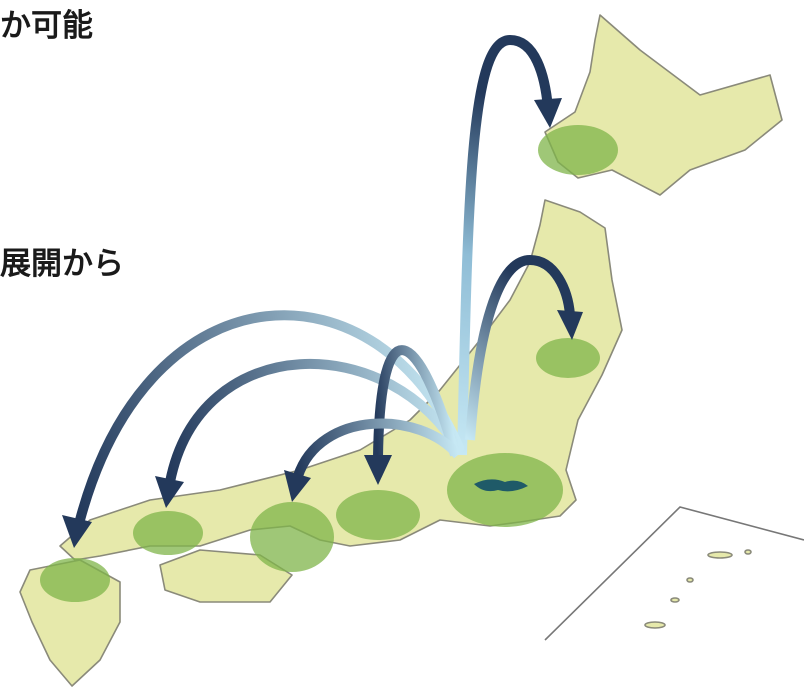  Describe the element at coordinates (62, 264) in the screenshot. I see `caption-middle: 展開から` at that location.